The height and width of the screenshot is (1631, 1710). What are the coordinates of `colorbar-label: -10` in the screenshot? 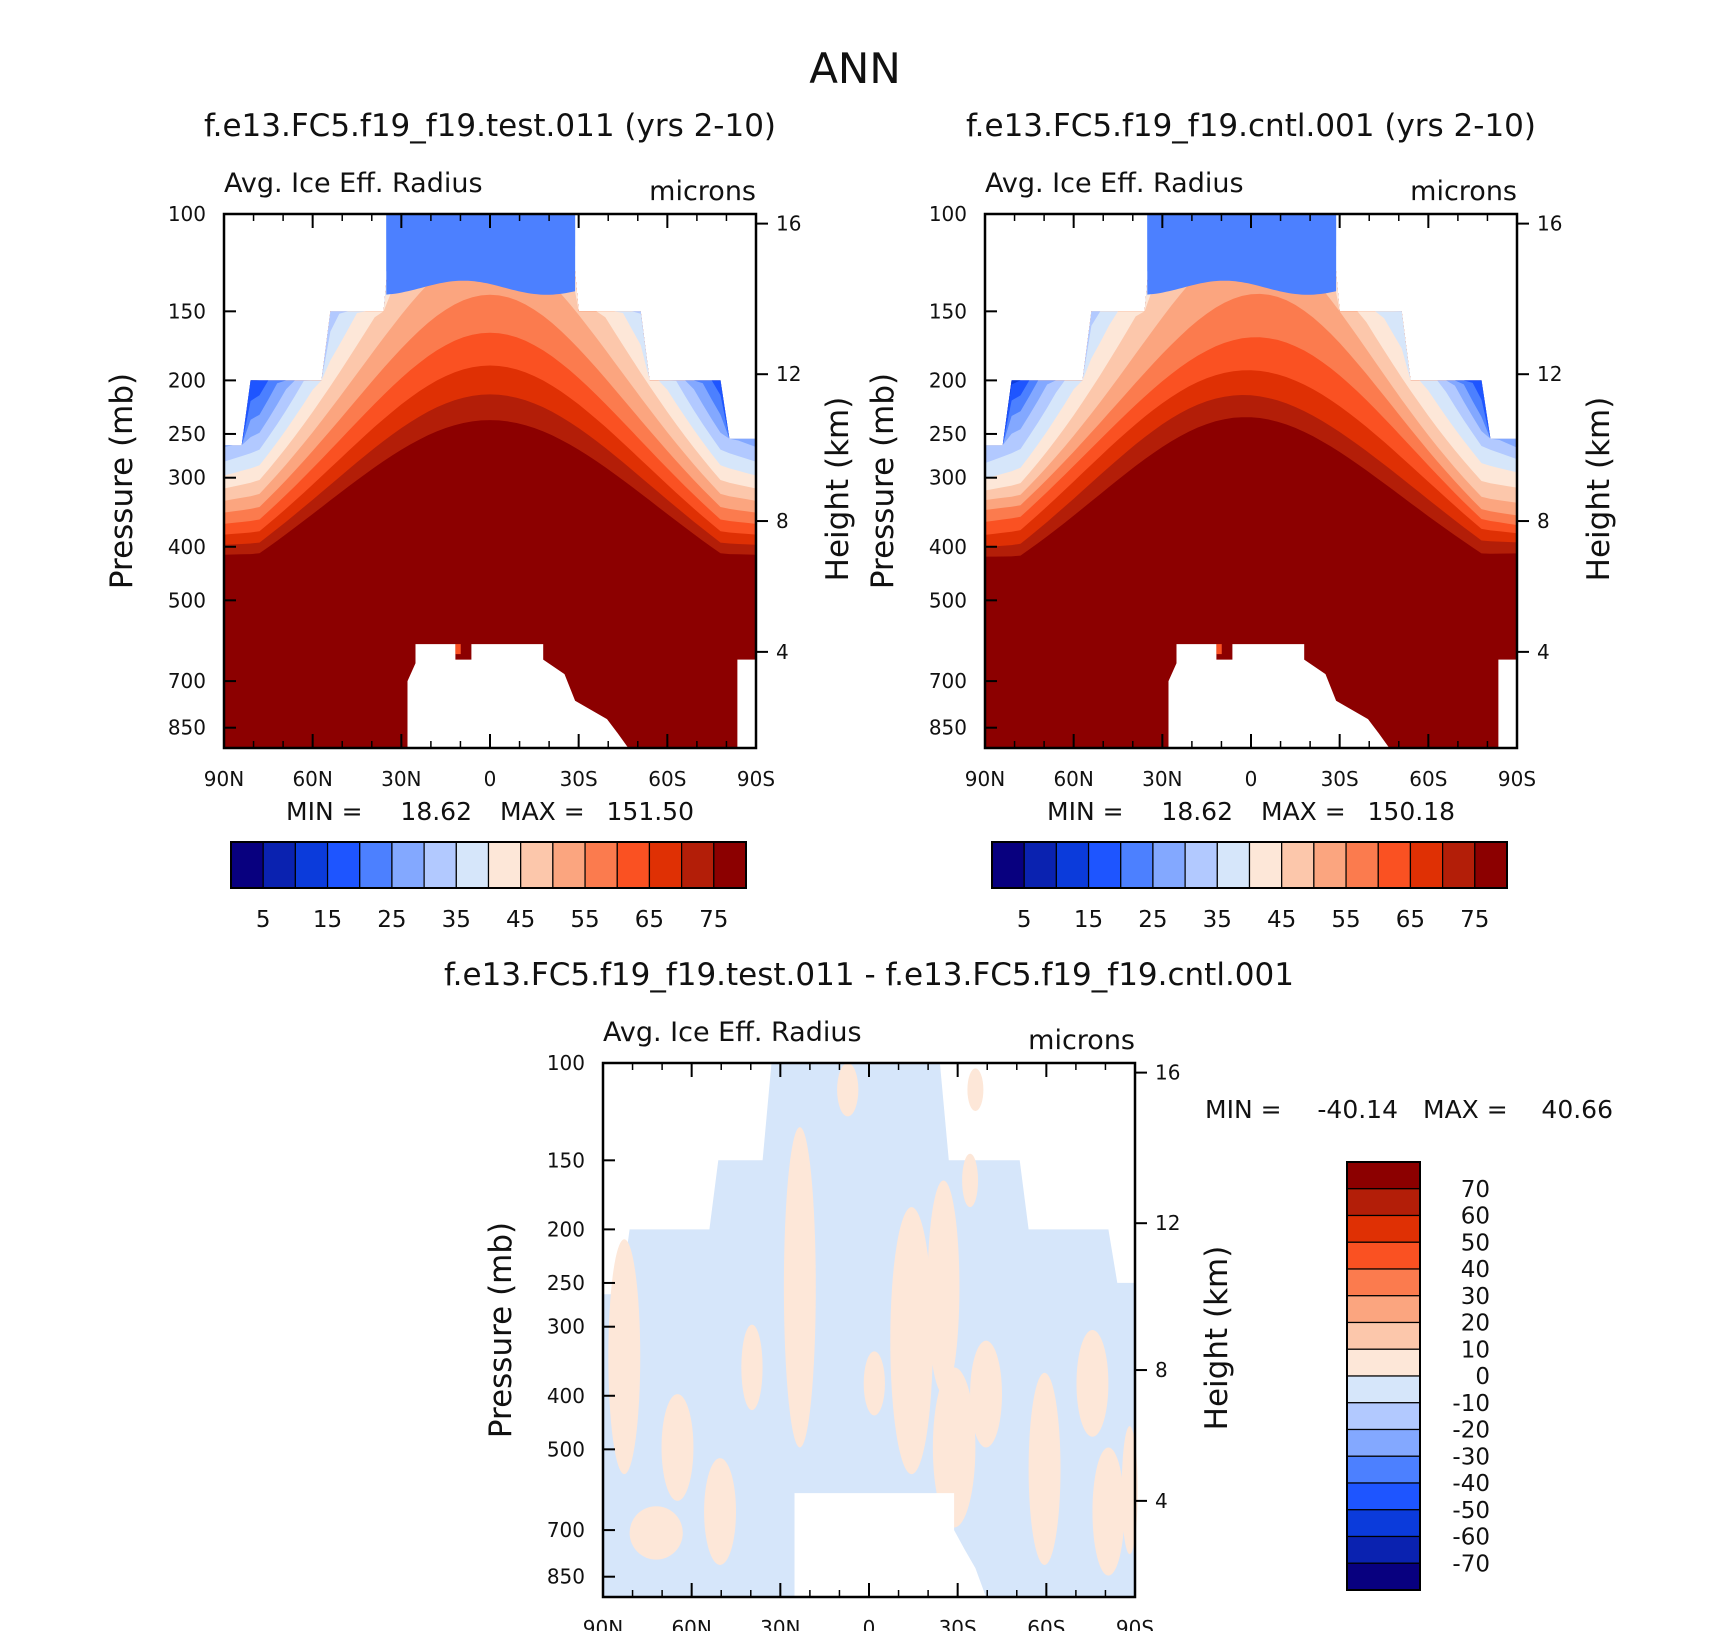 It's located at (1471, 1404).